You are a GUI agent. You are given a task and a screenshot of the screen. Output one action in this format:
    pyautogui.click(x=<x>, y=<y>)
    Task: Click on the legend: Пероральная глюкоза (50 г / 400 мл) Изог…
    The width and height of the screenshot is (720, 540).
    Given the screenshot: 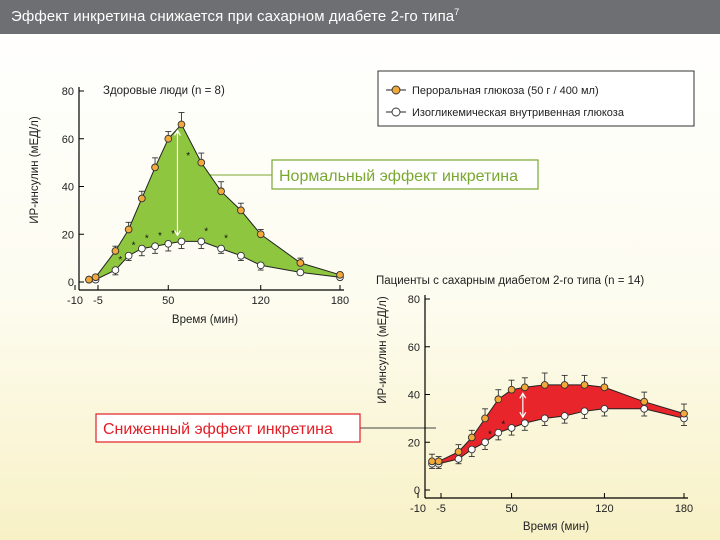 What is the action you would take?
    pyautogui.click(x=536, y=98)
    